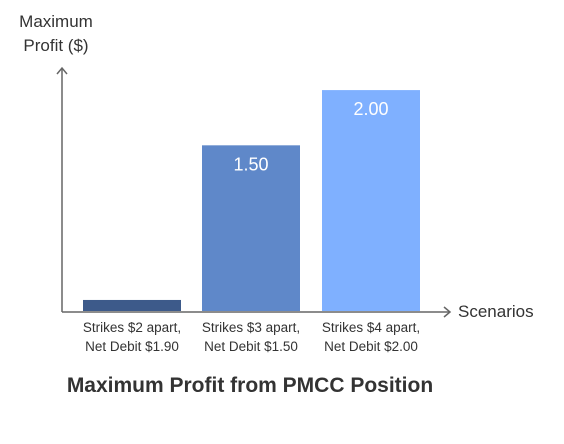 This screenshot has width=564, height=444. I want to click on x-tick-label-line: Net Debit $1.50, so click(251, 346).